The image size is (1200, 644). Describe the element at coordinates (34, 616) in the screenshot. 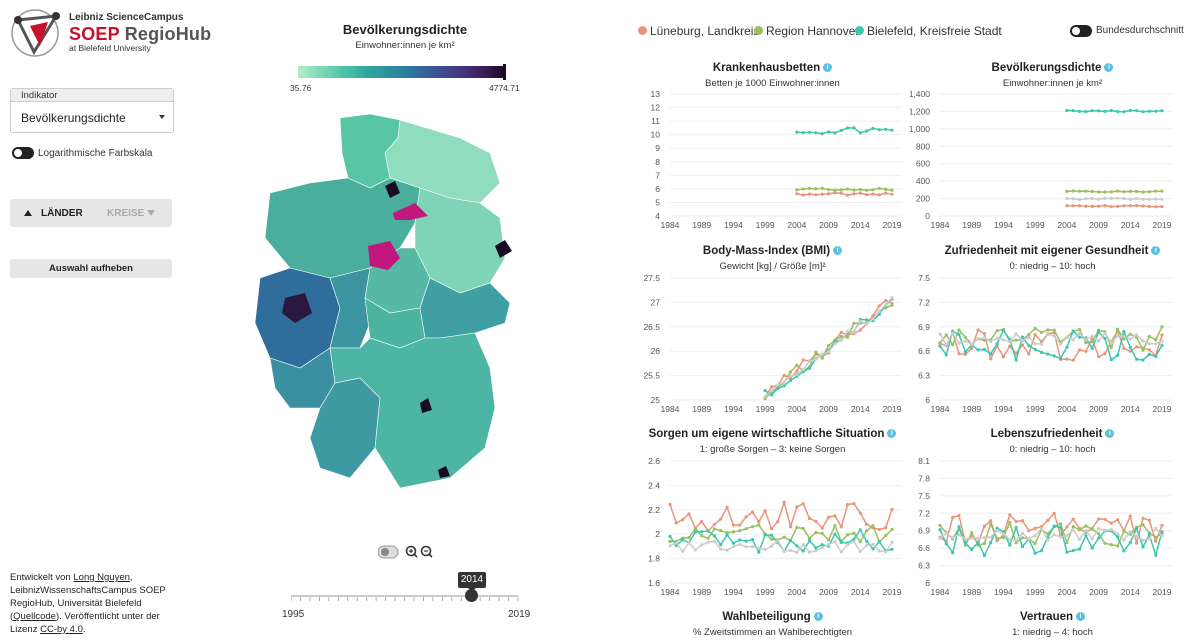

I see `source-link: Quellcode` at that location.